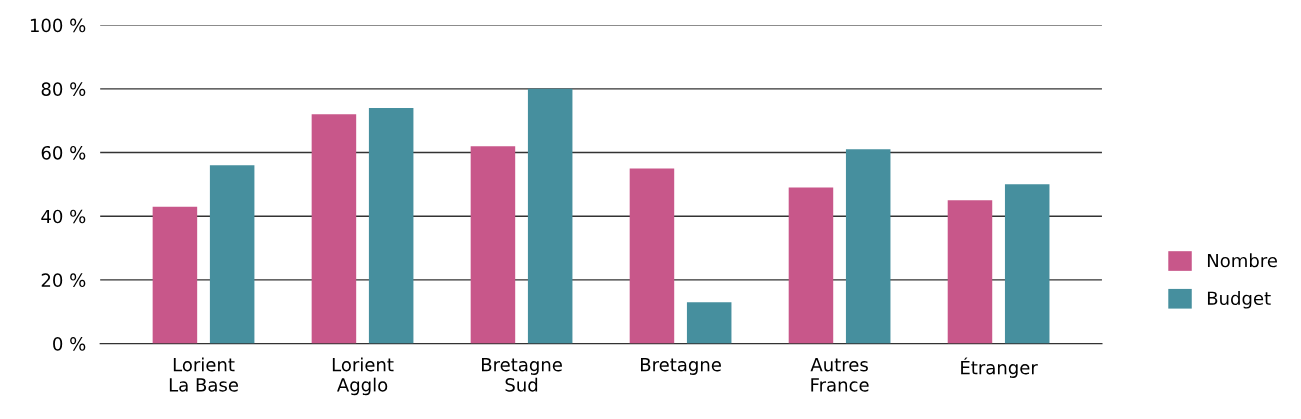 This screenshot has height=419, width=1301. Describe the element at coordinates (69, 344) in the screenshot. I see `y-tick-label: 0 %` at that location.